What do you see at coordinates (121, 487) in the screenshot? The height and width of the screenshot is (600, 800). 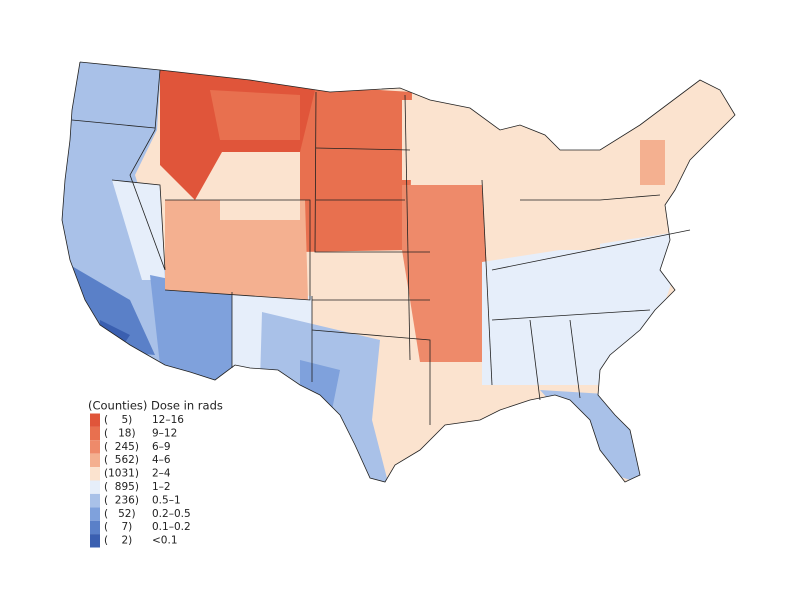 I see `legend-count: ( 895)` at bounding box center [121, 487].